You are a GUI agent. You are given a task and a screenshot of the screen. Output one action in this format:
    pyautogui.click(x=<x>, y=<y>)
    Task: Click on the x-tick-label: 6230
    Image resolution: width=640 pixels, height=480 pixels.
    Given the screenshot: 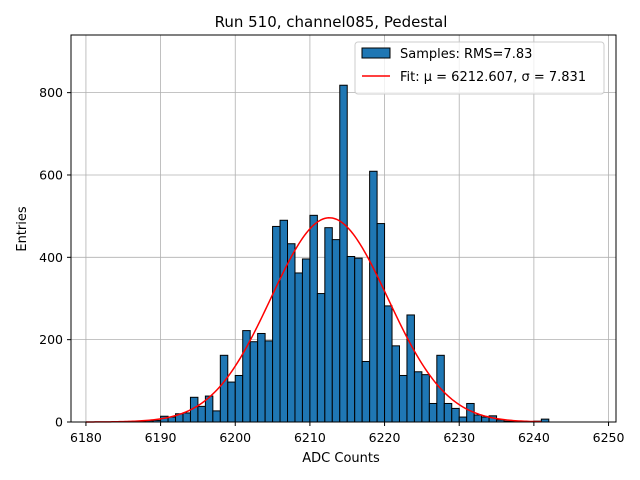 What is the action you would take?
    pyautogui.click(x=459, y=437)
    